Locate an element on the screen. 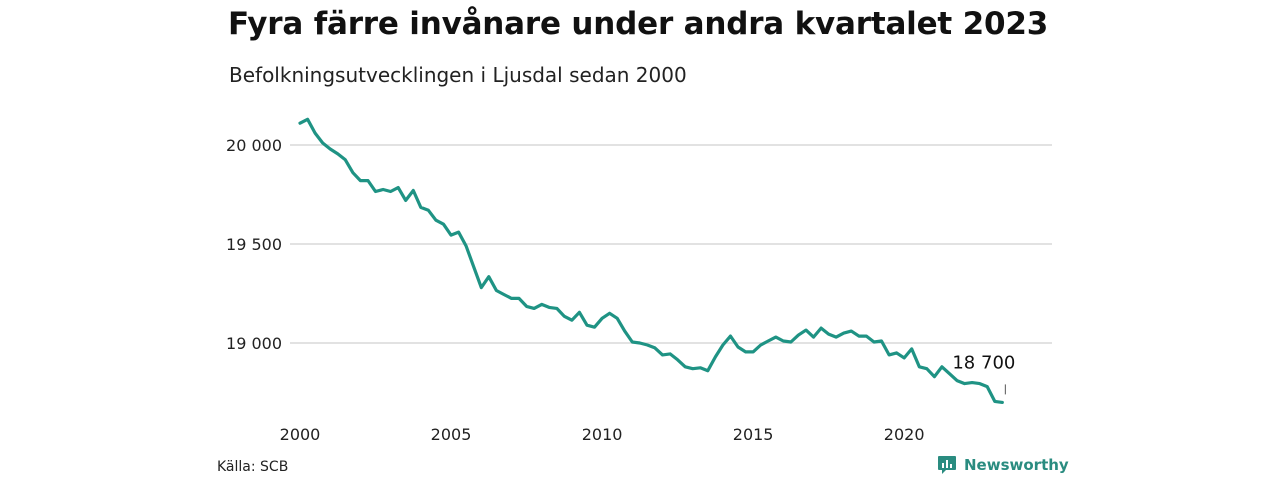 The width and height of the screenshot is (1280, 480). x-tick-label: 2000 is located at coordinates (300, 434).